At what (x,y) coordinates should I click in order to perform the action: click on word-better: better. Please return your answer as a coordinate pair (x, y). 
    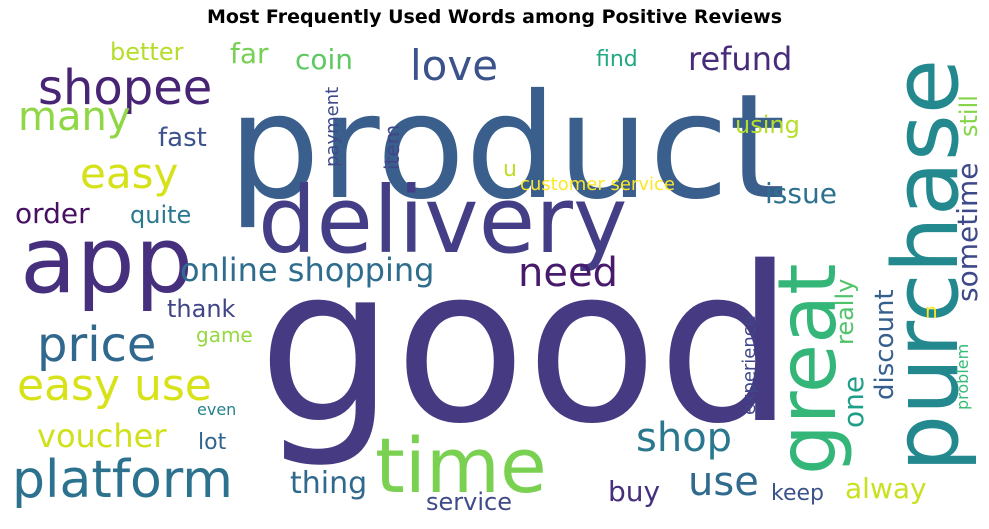
    Looking at the image, I should click on (147, 52).